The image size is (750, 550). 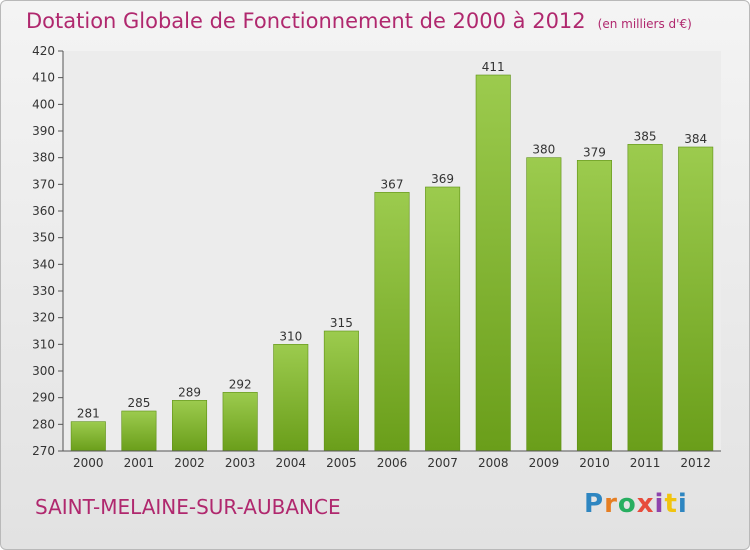 I want to click on bar-value-label: 385, so click(x=645, y=136).